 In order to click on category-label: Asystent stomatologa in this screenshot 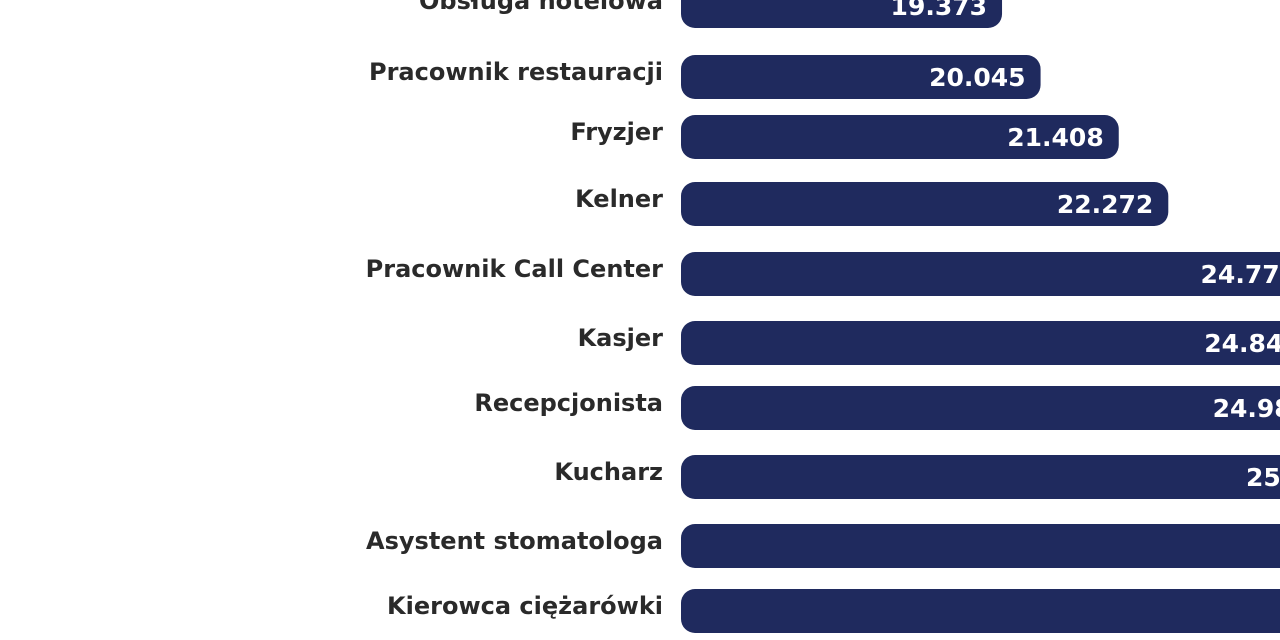, I will do `click(514, 541)`.